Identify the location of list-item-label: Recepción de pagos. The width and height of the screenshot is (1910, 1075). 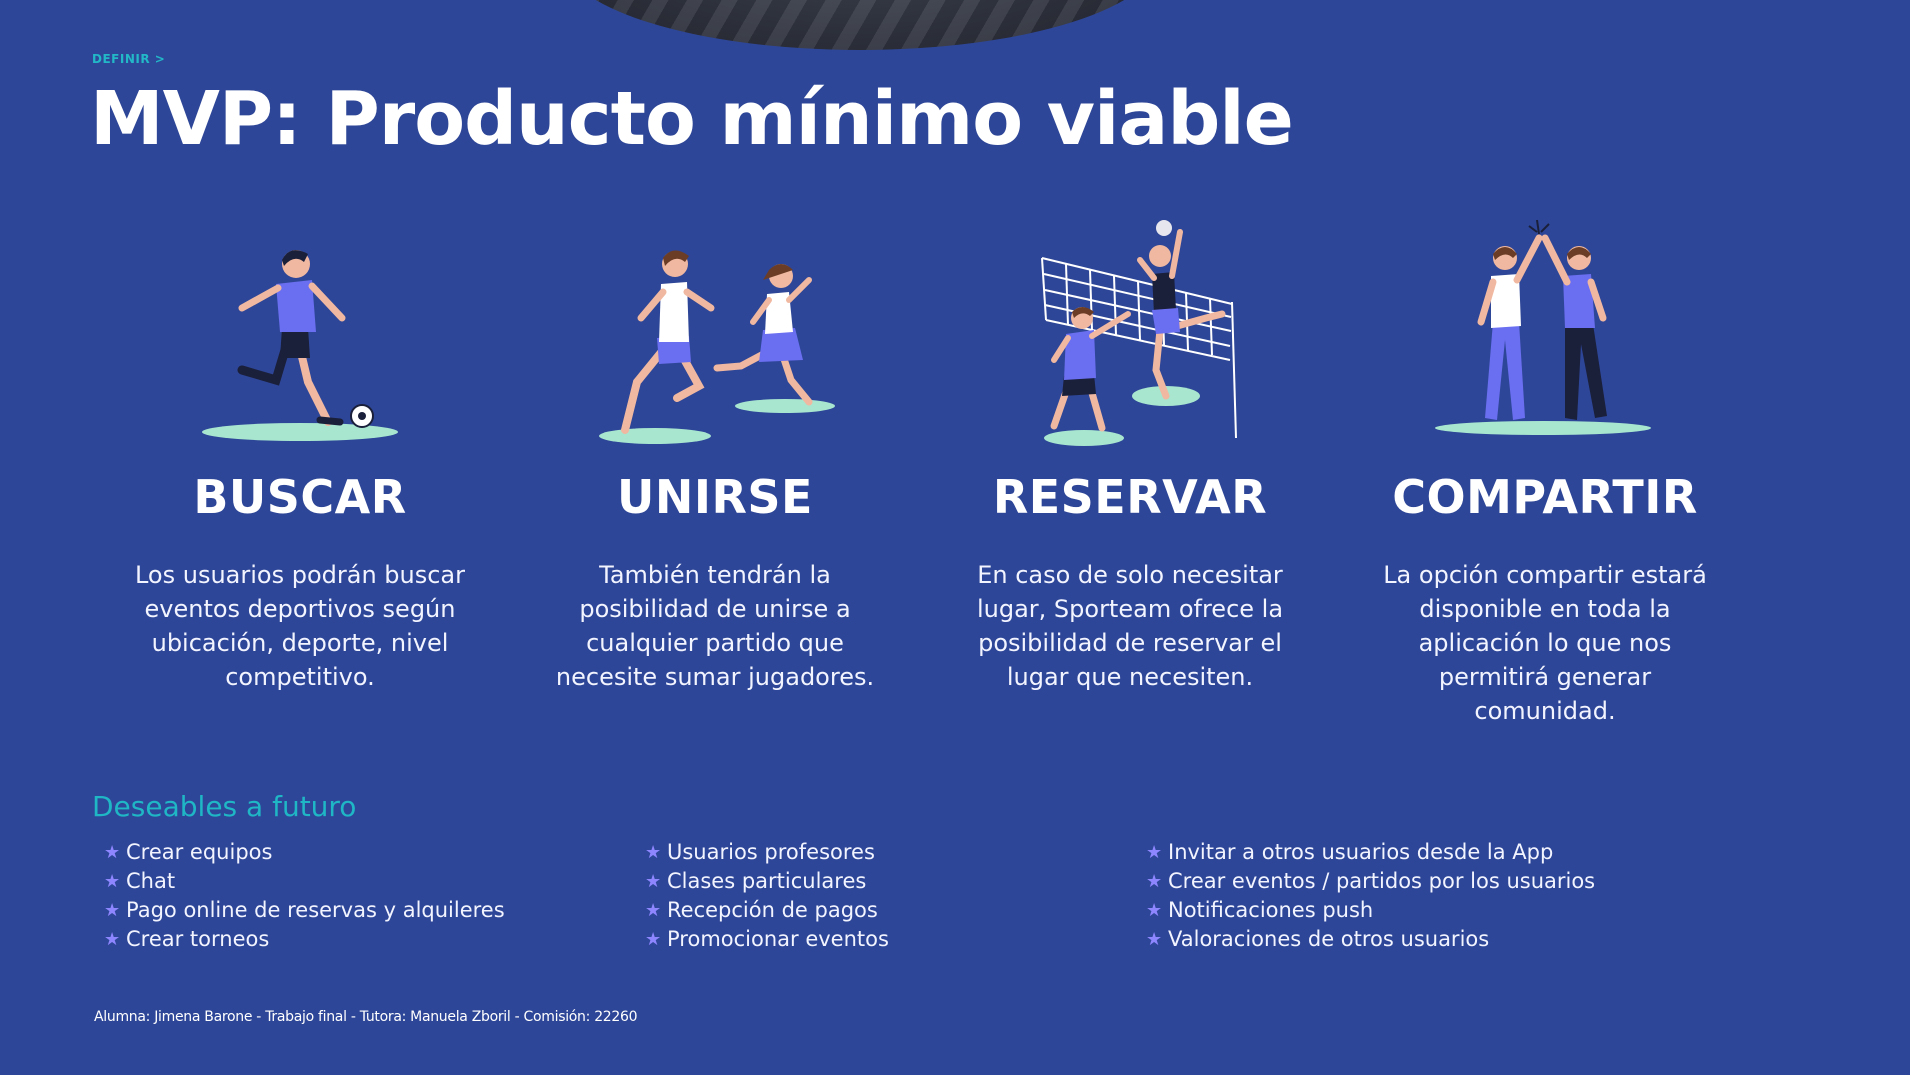
(772, 910).